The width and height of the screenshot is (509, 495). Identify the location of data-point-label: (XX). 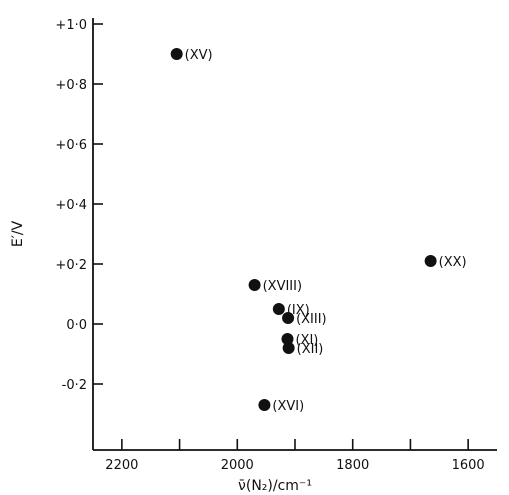
(453, 262).